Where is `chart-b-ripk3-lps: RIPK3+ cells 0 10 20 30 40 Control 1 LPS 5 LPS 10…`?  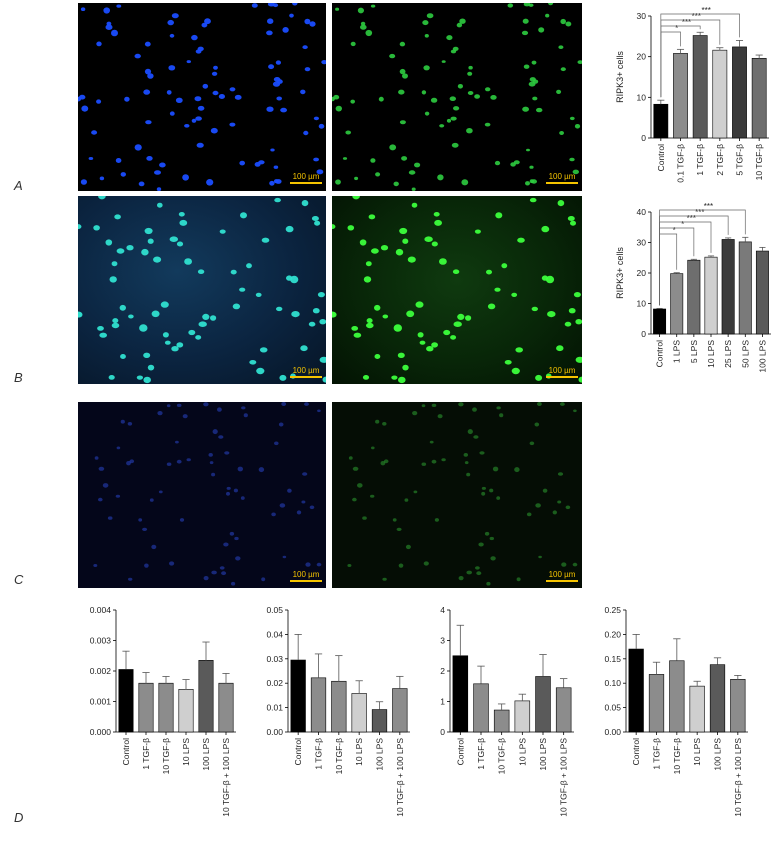
chart-b-ripk3-lps: RIPK3+ cells 0 10 20 30 40 Control 1 LPS 5 LPS 10… is located at coordinates (691, 293).